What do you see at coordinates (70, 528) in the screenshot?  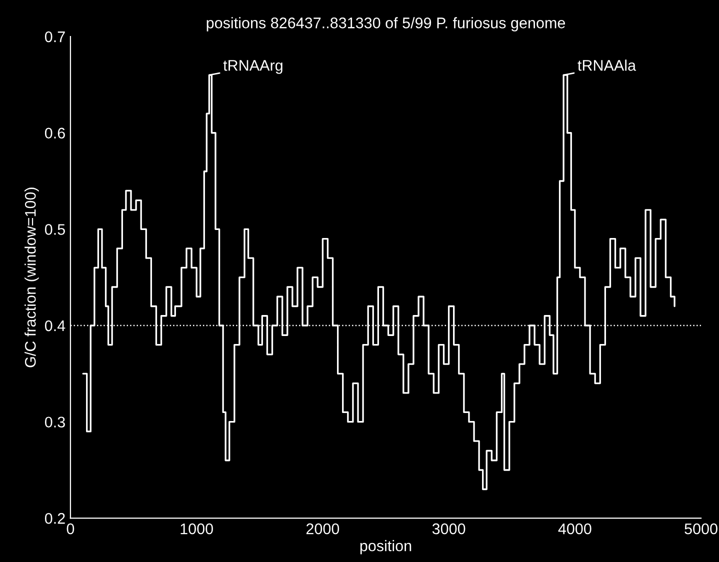 I see `x-tick-label: 0` at bounding box center [70, 528].